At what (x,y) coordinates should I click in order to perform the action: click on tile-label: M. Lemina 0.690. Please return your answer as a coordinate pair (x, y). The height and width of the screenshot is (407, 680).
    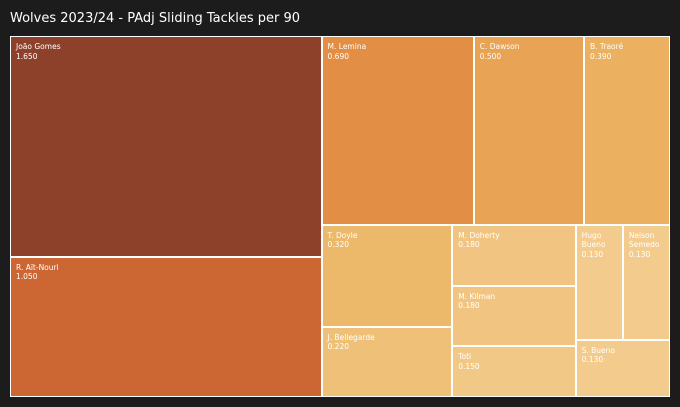
    Looking at the image, I should click on (347, 51).